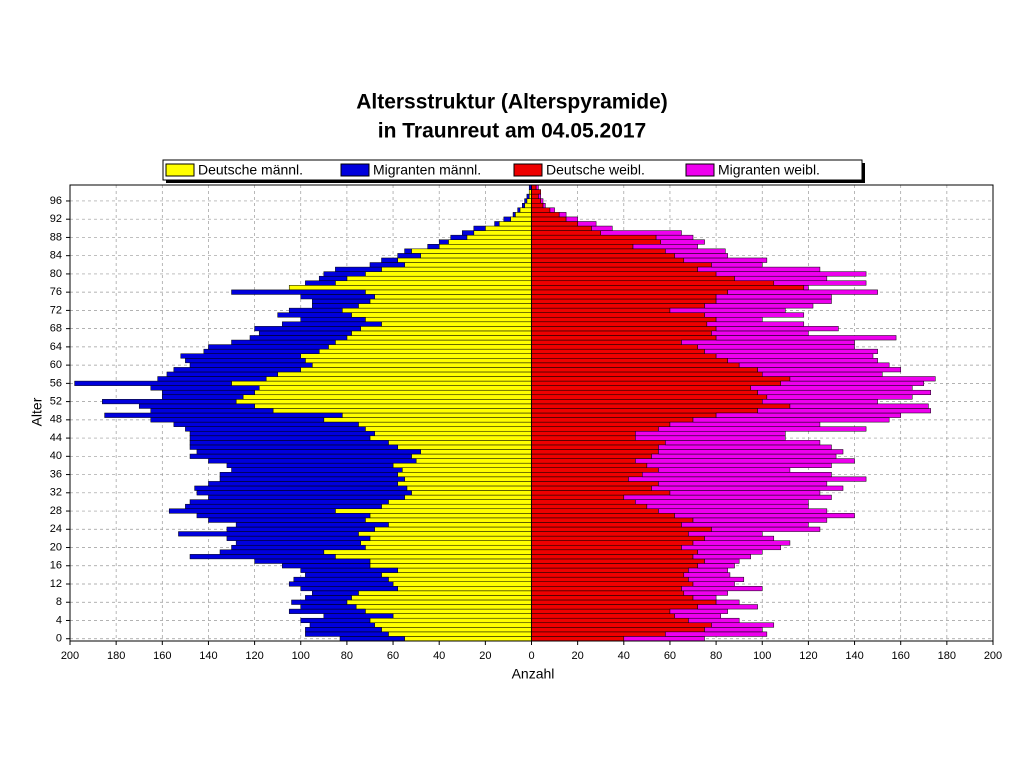  Describe the element at coordinates (56, 292) in the screenshot. I see `y-tick-label: 76` at that location.